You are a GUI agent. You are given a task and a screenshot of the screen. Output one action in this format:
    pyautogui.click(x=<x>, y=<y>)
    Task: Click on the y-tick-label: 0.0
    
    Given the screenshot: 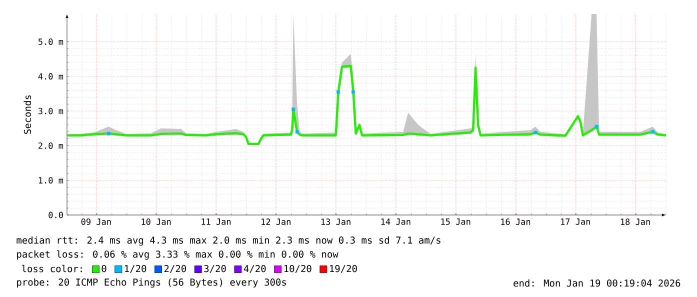 What is the action you would take?
    pyautogui.click(x=55, y=215)
    